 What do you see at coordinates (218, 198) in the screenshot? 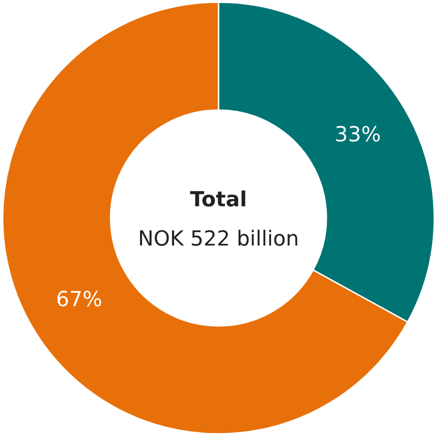
I see `text: Total` at bounding box center [218, 198].